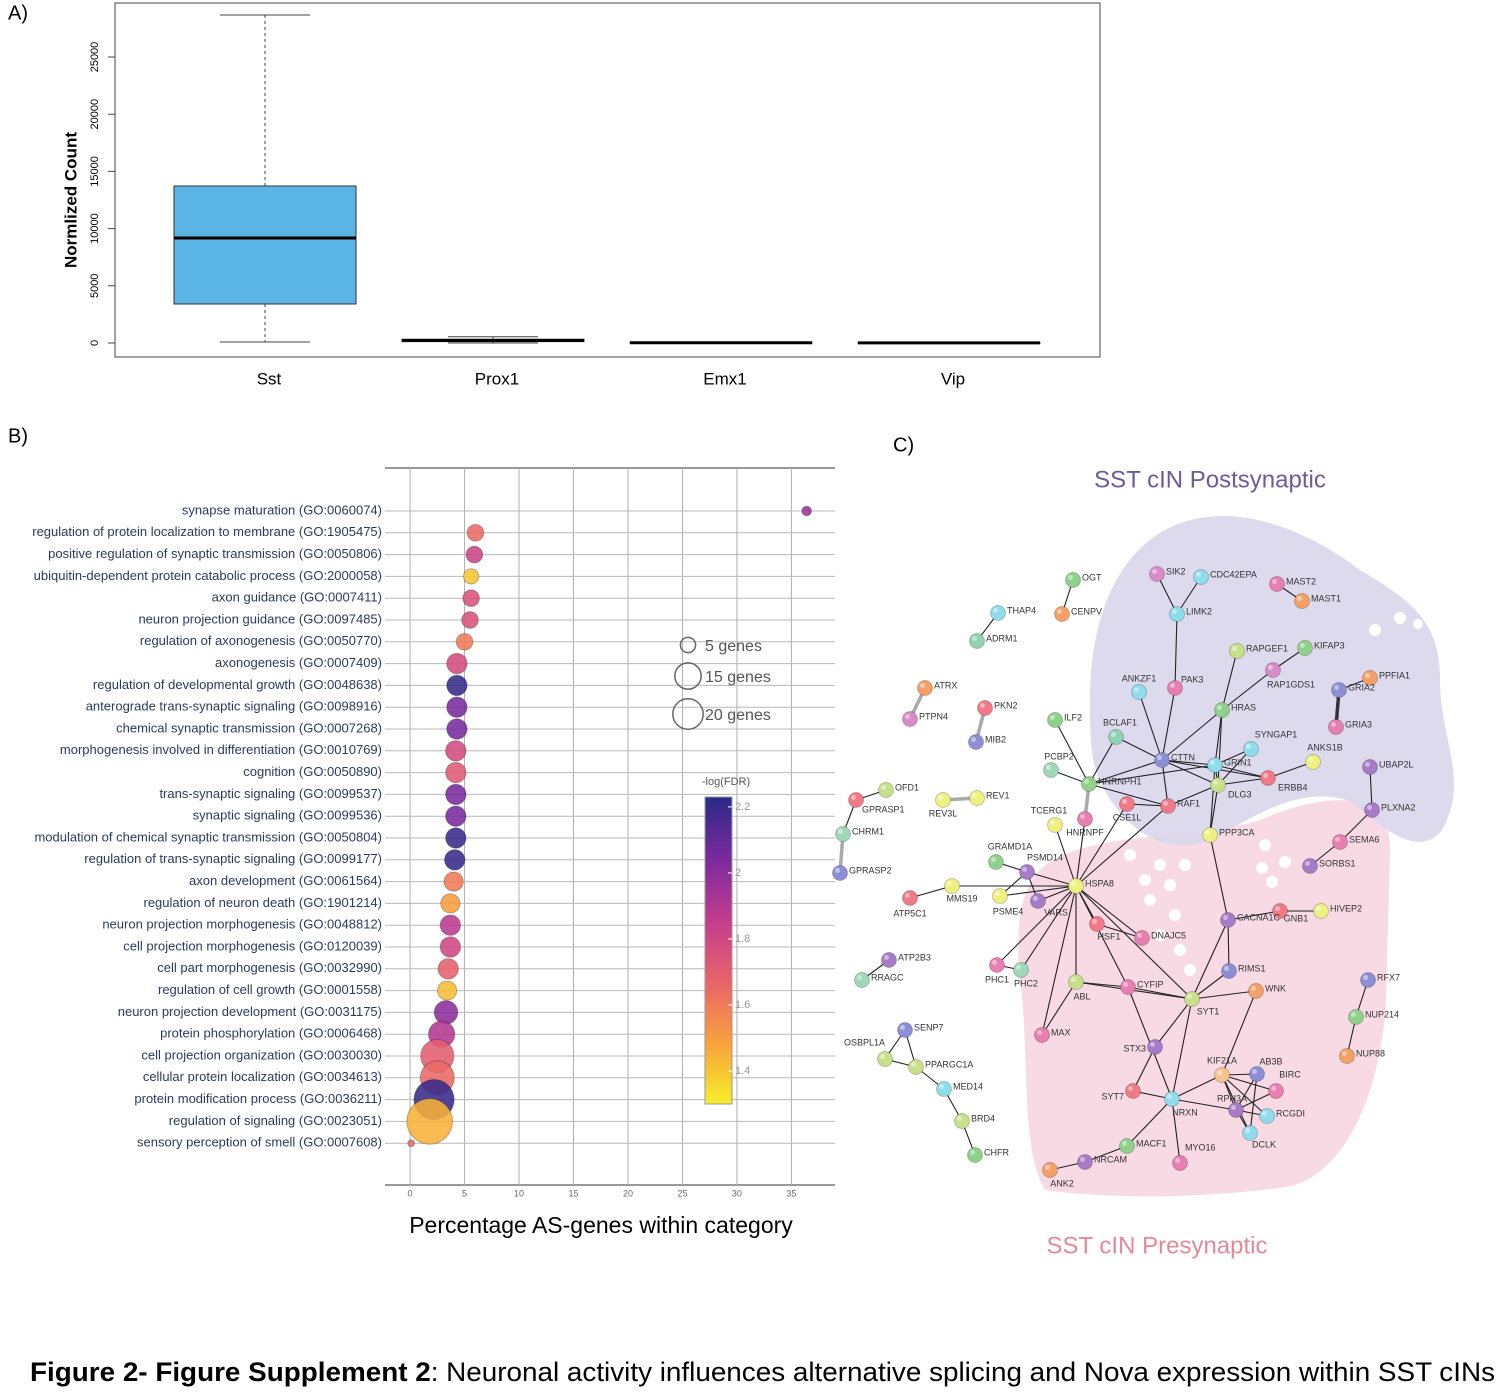 The height and width of the screenshot is (1392, 1500). Describe the element at coordinates (270, 793) in the screenshot. I see `y-tick-label: trans-synaptic signaling (GO:0099537)` at that location.